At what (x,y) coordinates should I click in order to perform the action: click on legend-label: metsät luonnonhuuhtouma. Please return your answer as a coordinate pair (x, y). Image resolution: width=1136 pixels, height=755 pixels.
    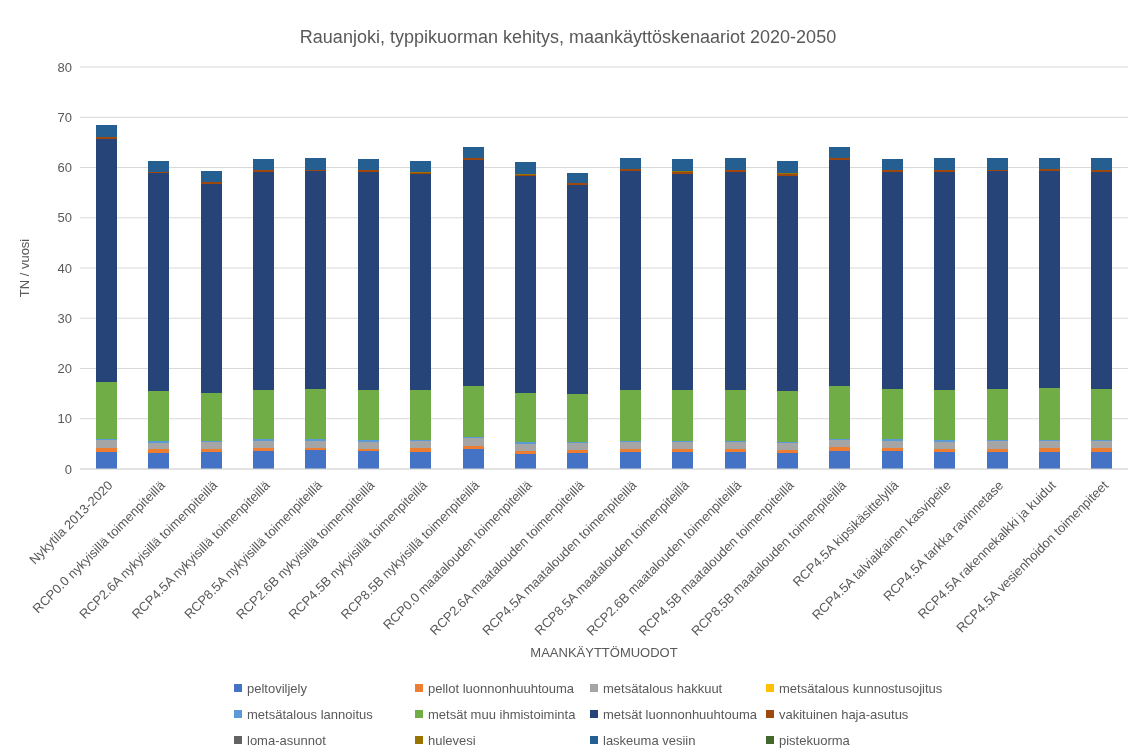
    Looking at the image, I should click on (680, 714).